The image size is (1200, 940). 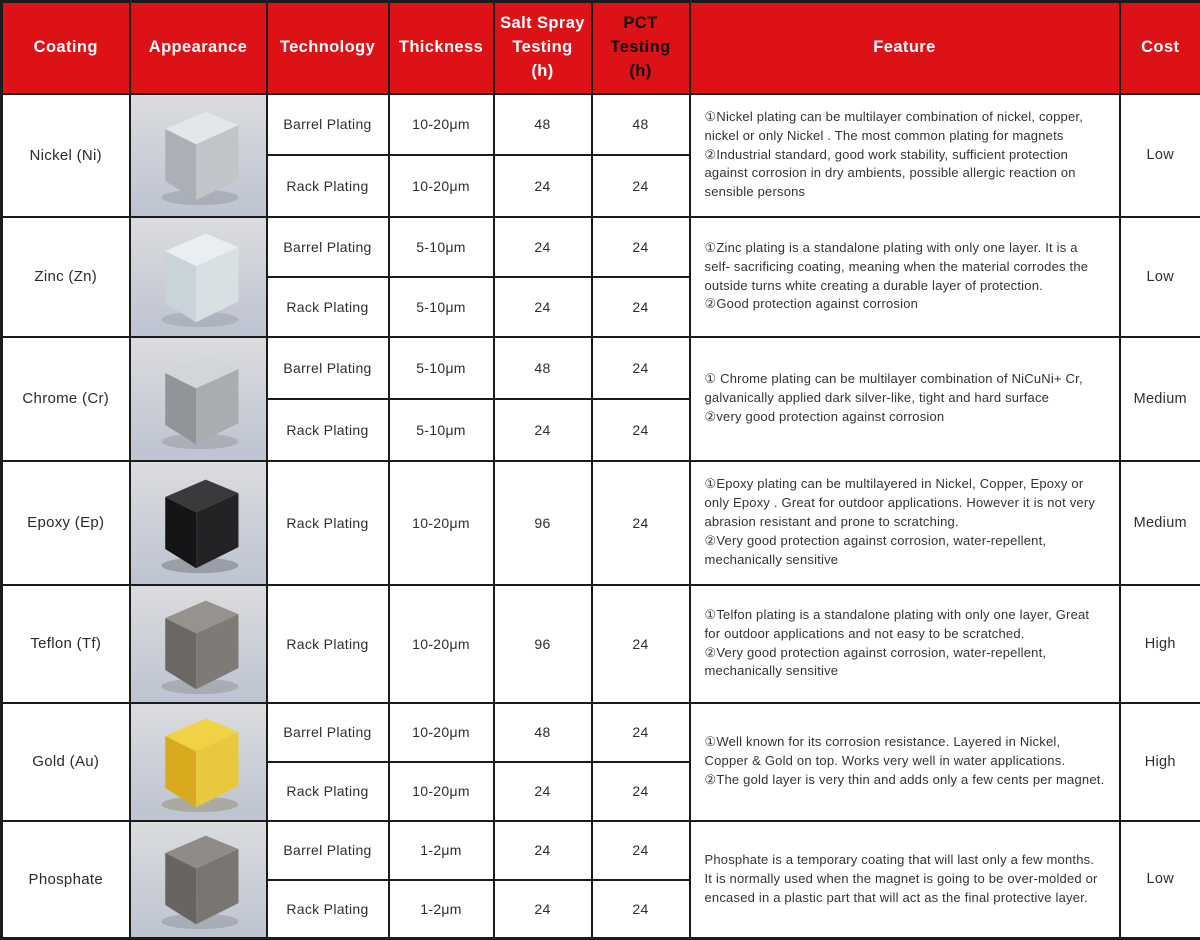 I want to click on coating-row-zinc-variant-2: Rack Plating 5-10μm 24 24, so click(x=601, y=306).